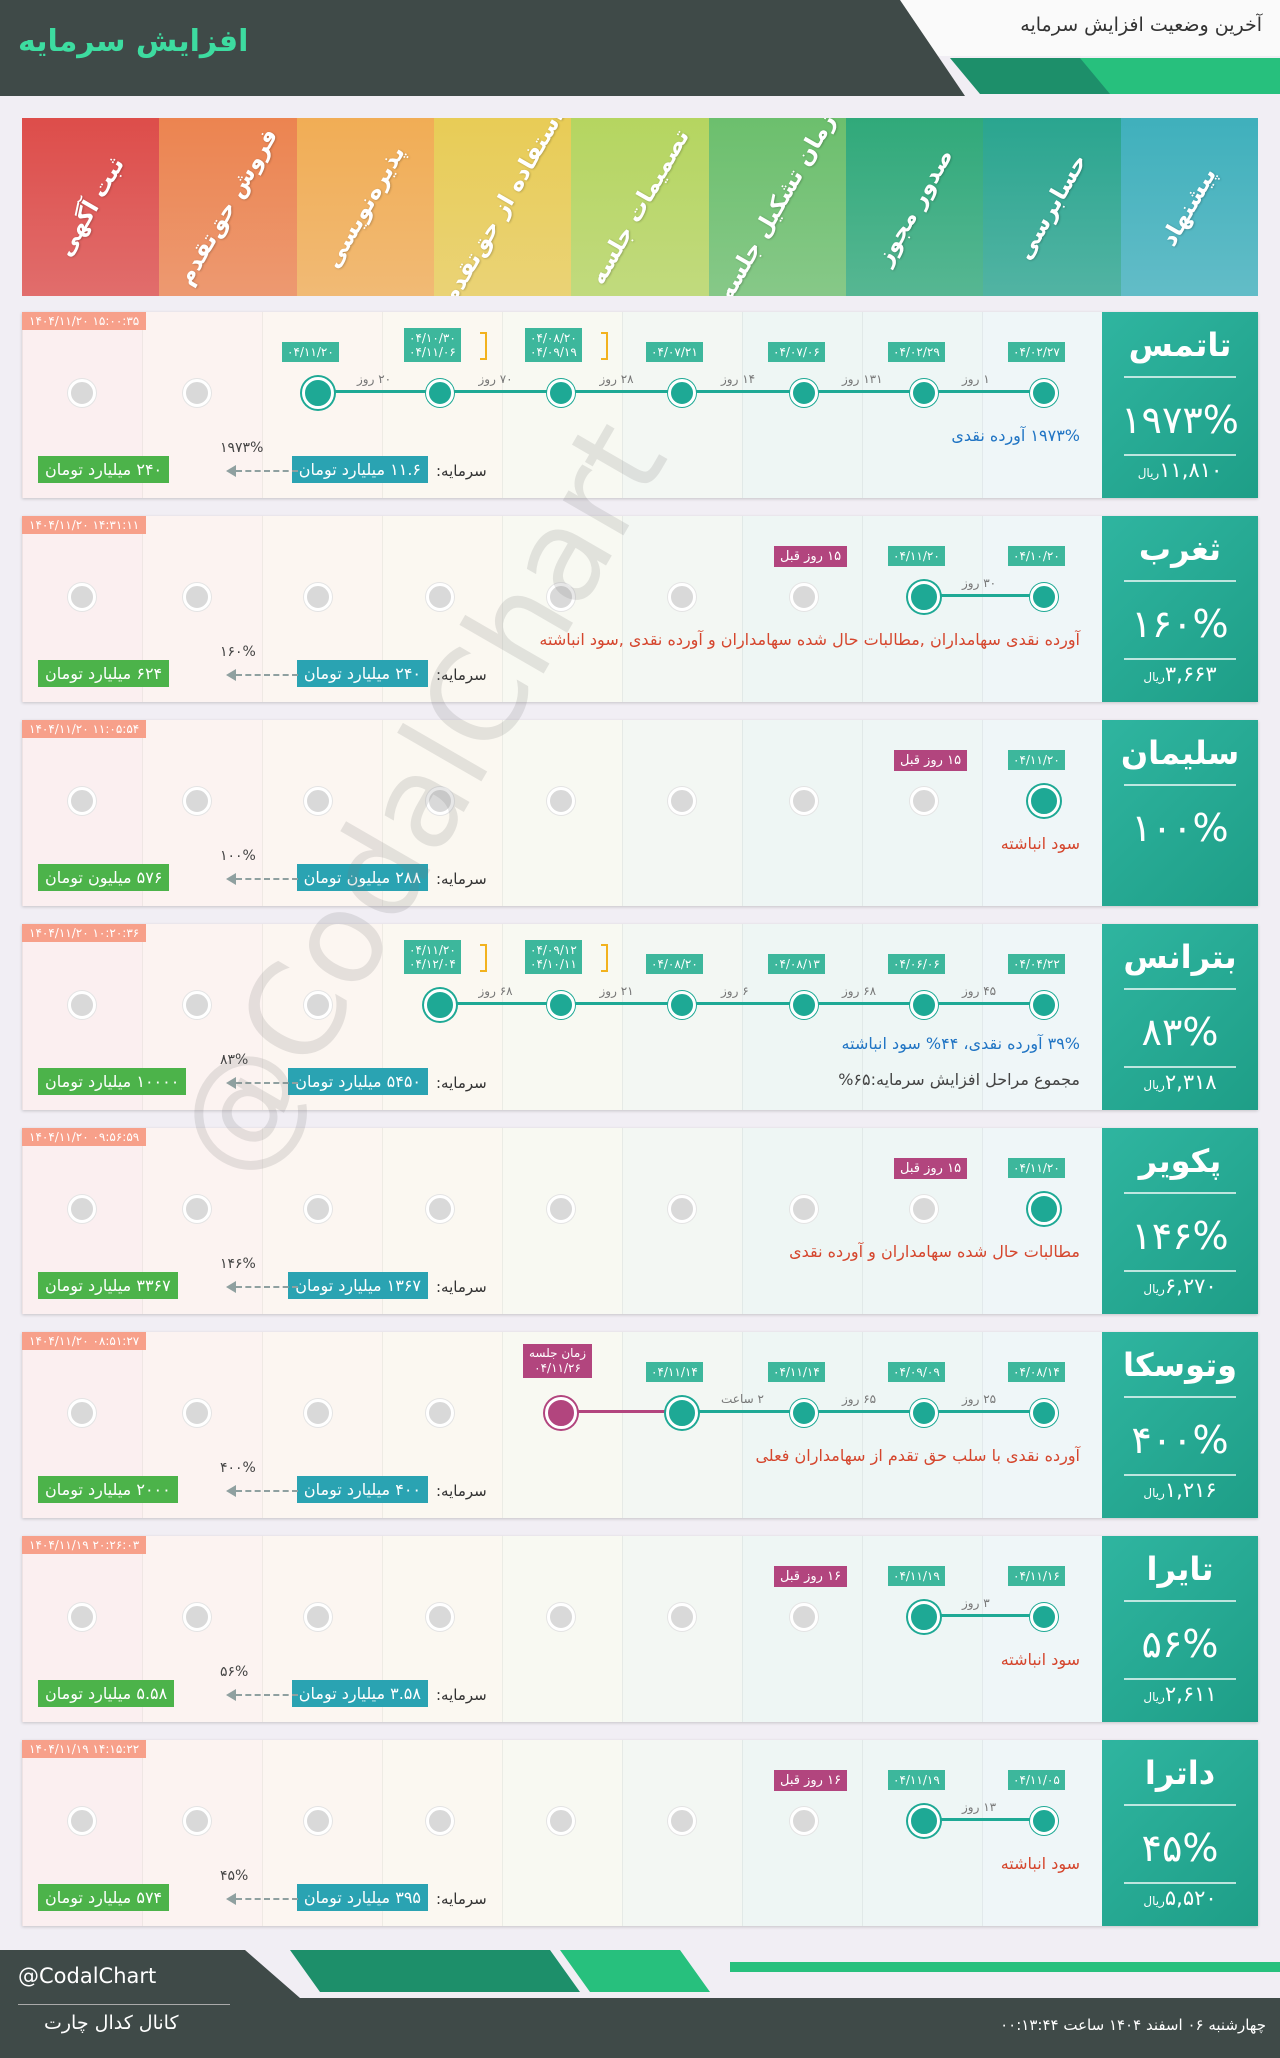 The image size is (1280, 2058). Describe the element at coordinates (916, 352) in the screenshot. I see `date-value: ۰۴/۰۲/۲۹` at that location.